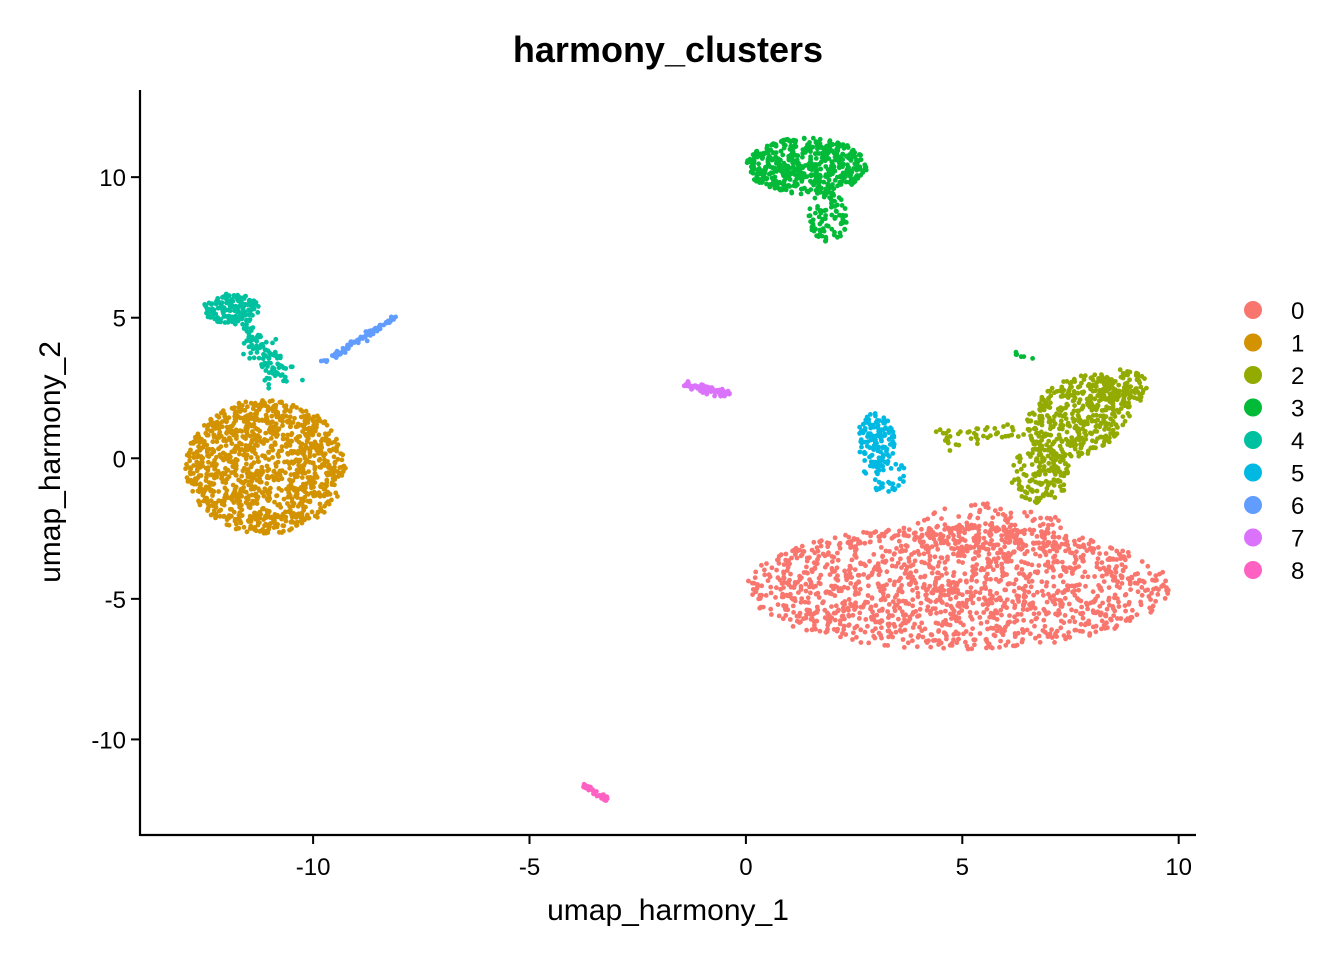 The image size is (1344, 960). What do you see at coordinates (1253, 342) in the screenshot?
I see `legend-swatch` at bounding box center [1253, 342].